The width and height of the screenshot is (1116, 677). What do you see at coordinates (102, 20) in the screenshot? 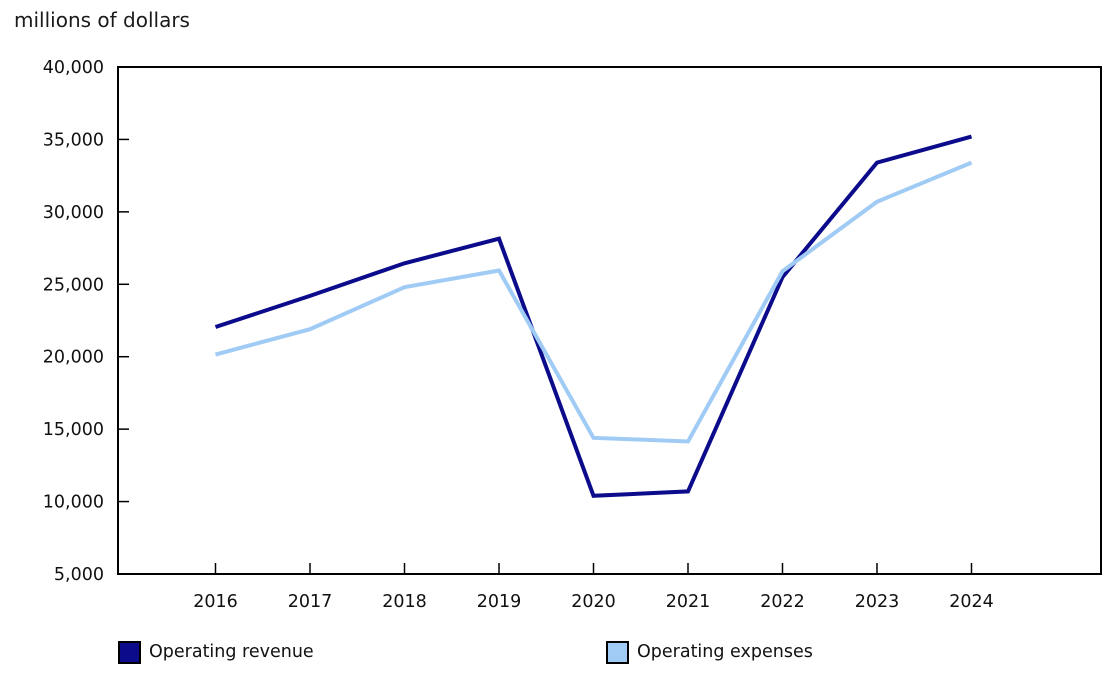
I see `chart-title: millions of dollars` at bounding box center [102, 20].